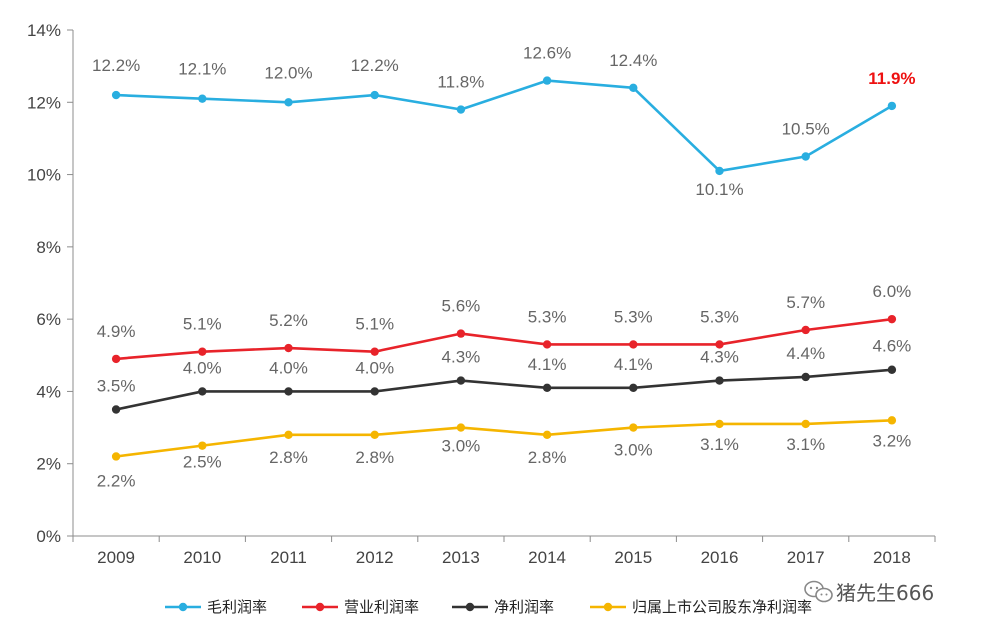  Describe the element at coordinates (460, 82) in the screenshot. I see `data-label: 11.8%` at that location.